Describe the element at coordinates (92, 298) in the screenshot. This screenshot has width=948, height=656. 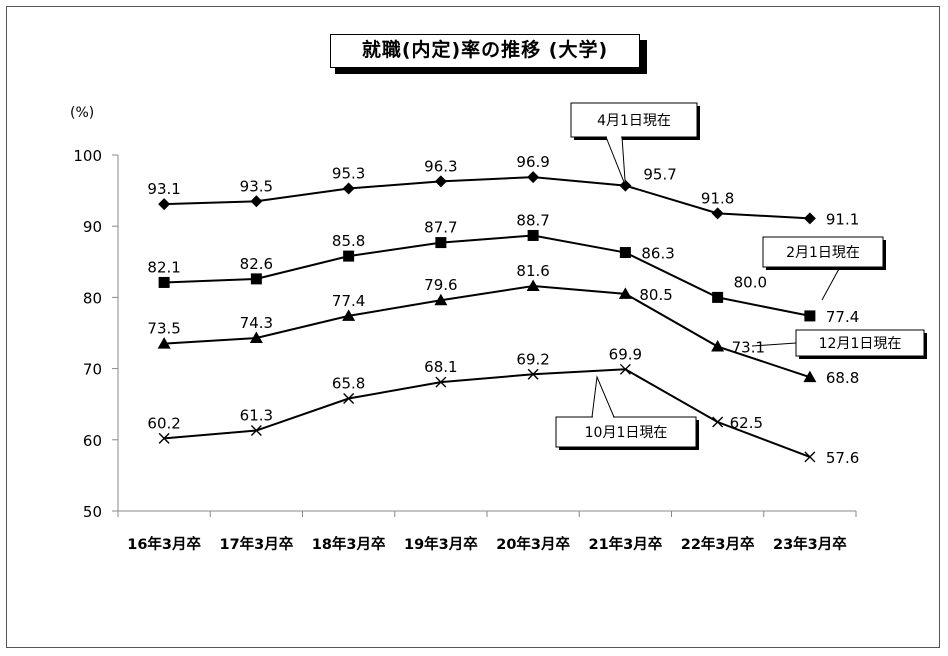
I see `y-tick-label: 80` at that location.